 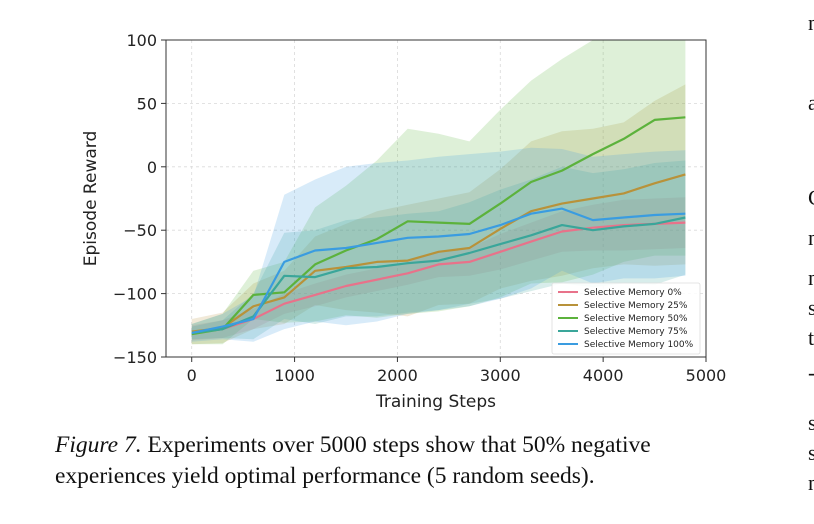 I want to click on adjacent-column-text: naCnnst-ssn, so click(x=811, y=262).